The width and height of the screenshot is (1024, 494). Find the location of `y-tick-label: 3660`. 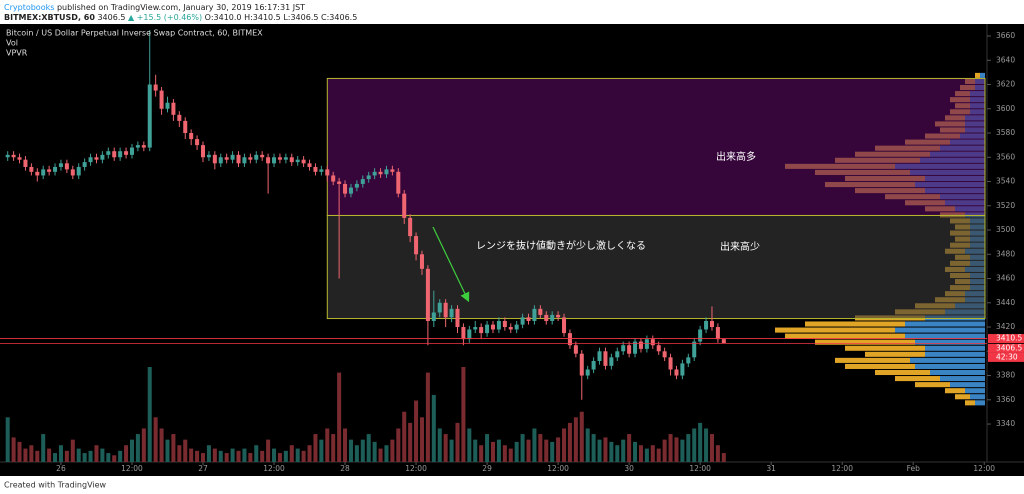

y-tick-label: 3660 is located at coordinates (1005, 35).